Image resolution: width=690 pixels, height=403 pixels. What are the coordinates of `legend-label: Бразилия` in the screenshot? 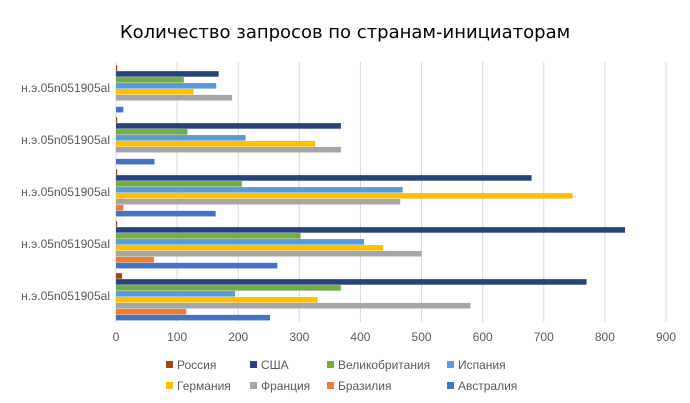 It's located at (365, 386).